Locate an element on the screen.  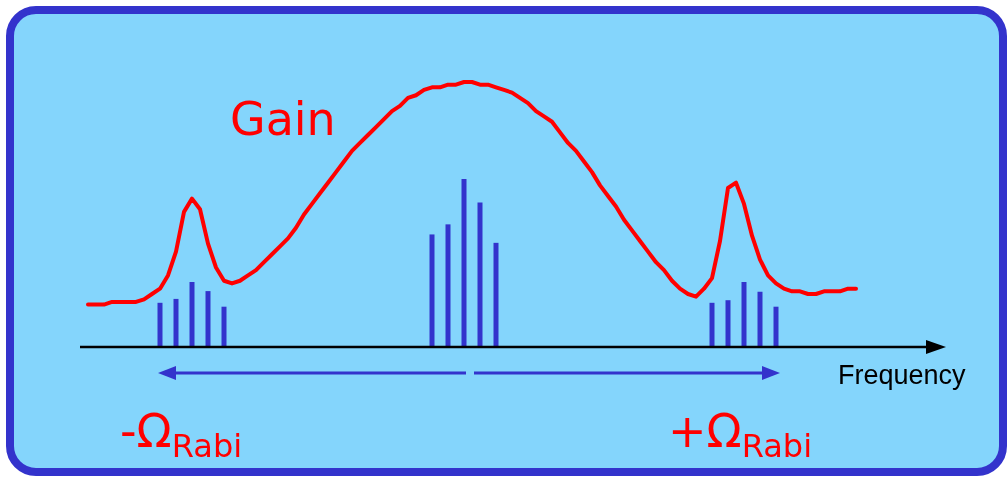
text: +Ω$_{Rabi}$ is located at coordinates (740, 434).